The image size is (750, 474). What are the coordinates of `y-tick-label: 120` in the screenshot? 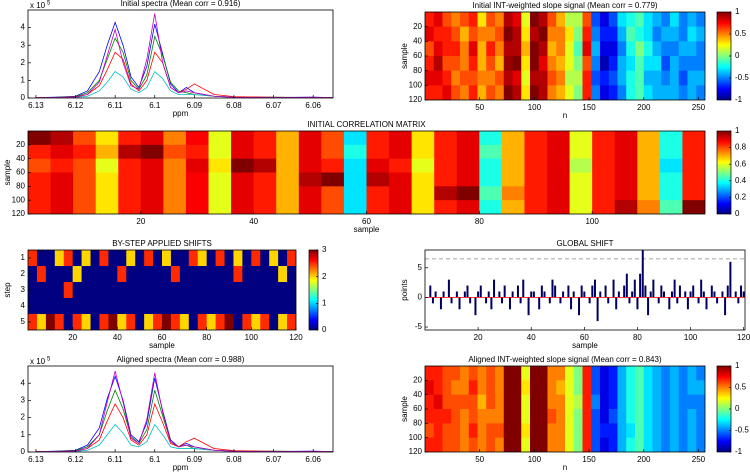 It's located at (19, 213).